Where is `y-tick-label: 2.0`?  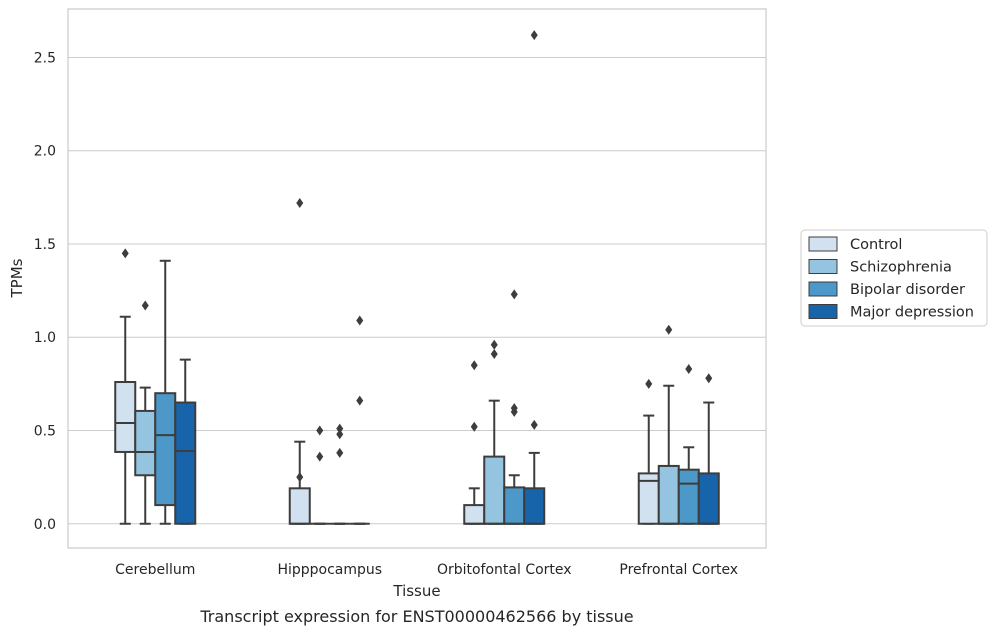
y-tick-label: 2.0 is located at coordinates (45, 152).